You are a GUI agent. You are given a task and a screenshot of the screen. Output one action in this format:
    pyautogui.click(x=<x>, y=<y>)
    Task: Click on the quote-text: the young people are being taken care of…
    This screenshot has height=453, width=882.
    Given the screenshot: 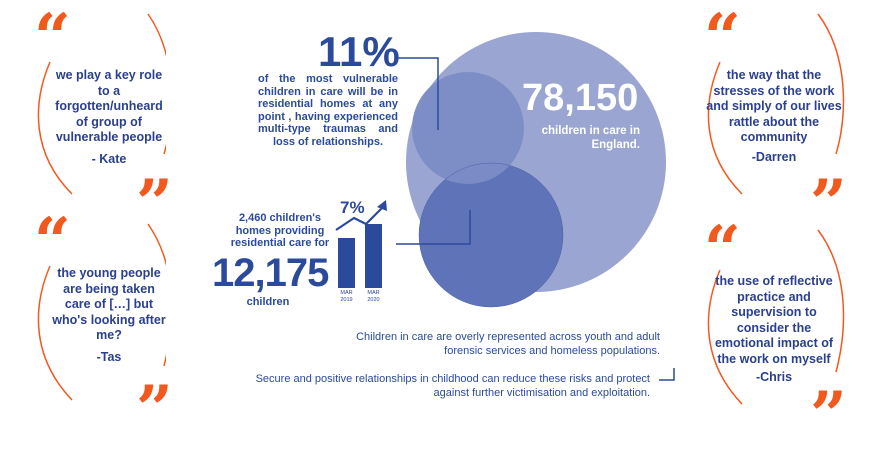 What is the action you would take?
    pyautogui.click(x=109, y=304)
    